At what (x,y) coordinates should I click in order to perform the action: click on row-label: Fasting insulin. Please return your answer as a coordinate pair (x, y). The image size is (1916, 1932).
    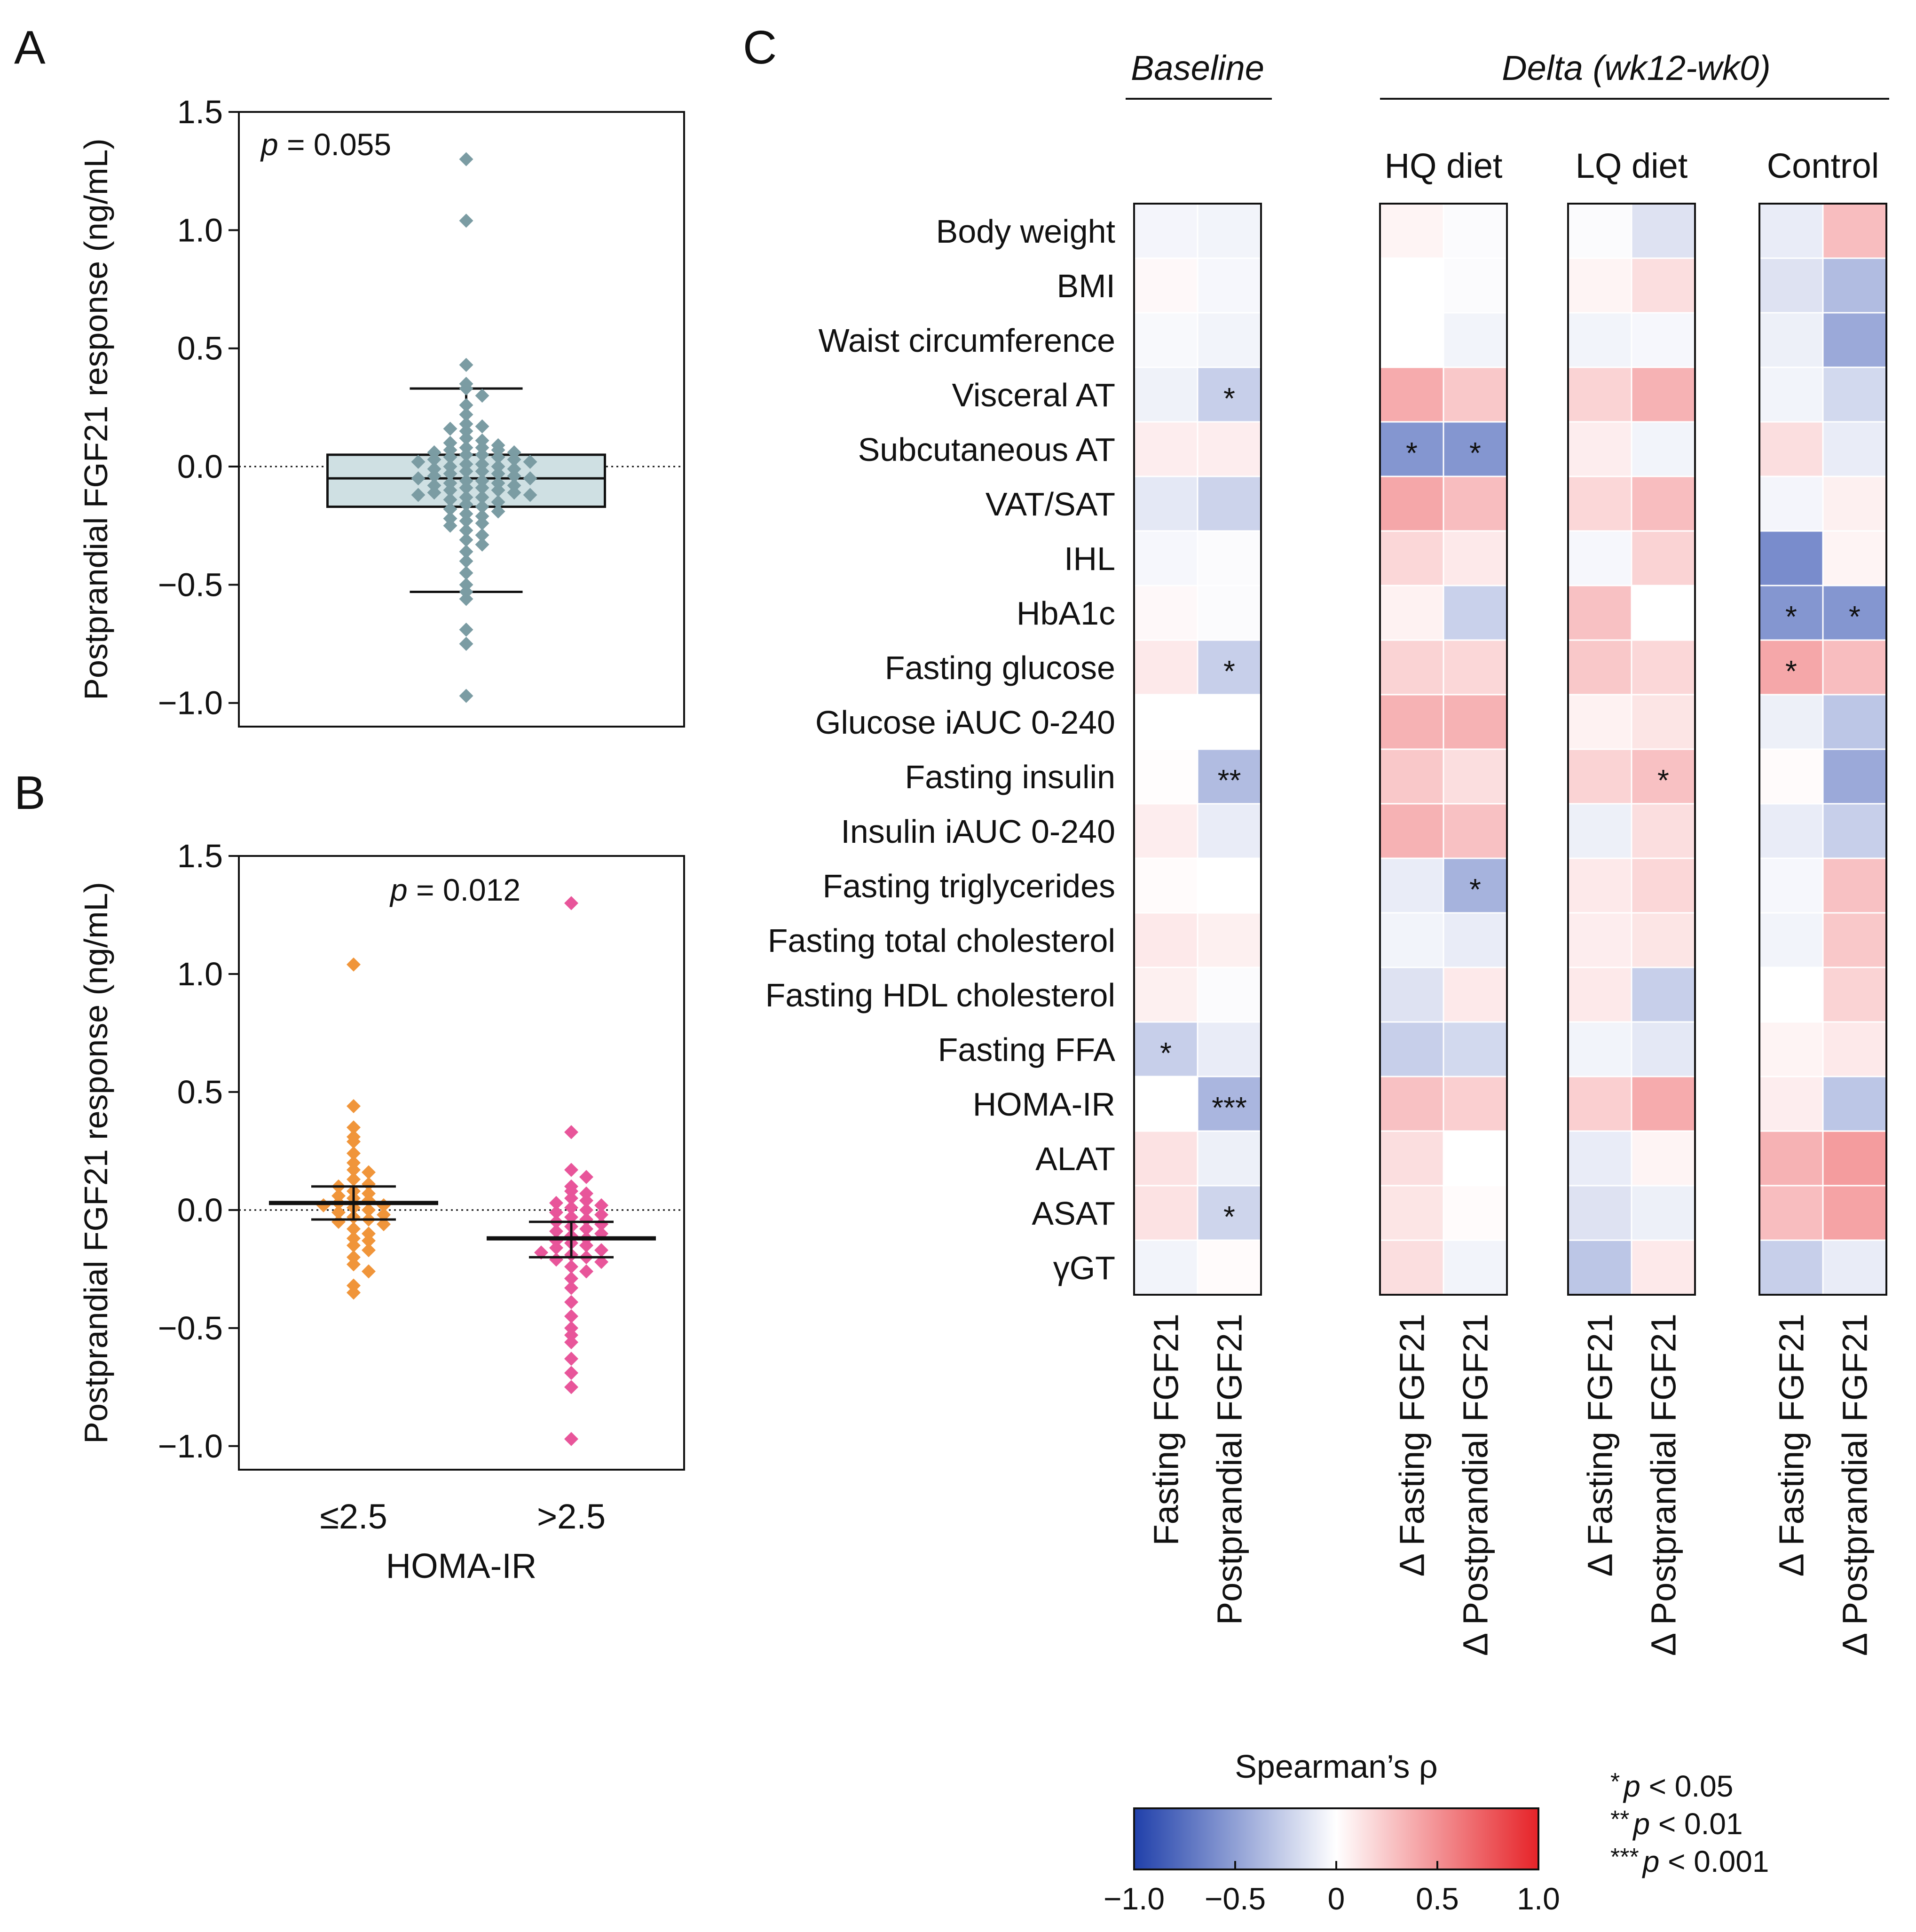
    Looking at the image, I should click on (1010, 777).